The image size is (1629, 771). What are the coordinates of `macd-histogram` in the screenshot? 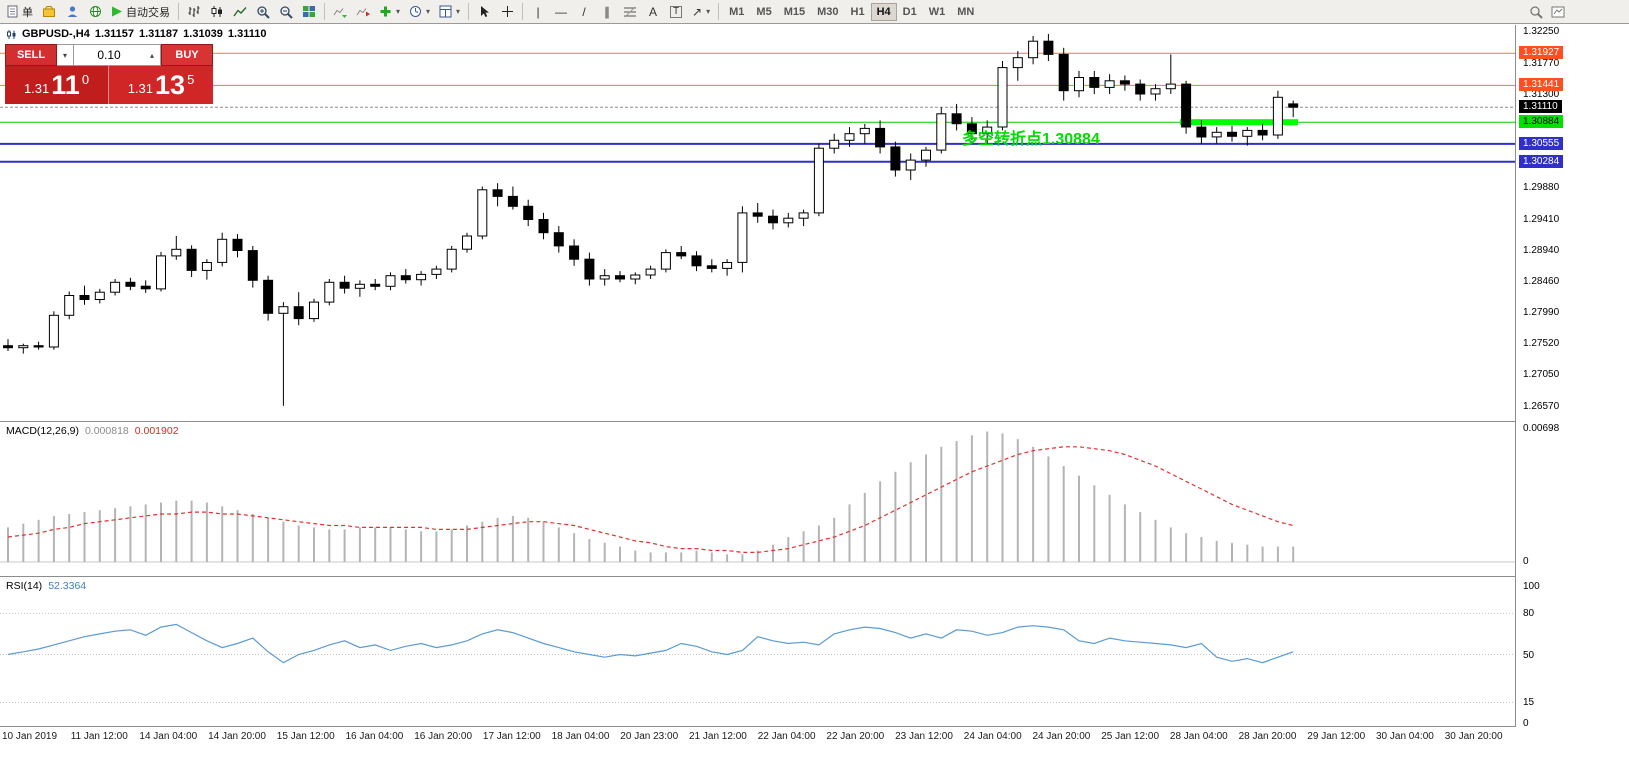 It's located at (651, 496).